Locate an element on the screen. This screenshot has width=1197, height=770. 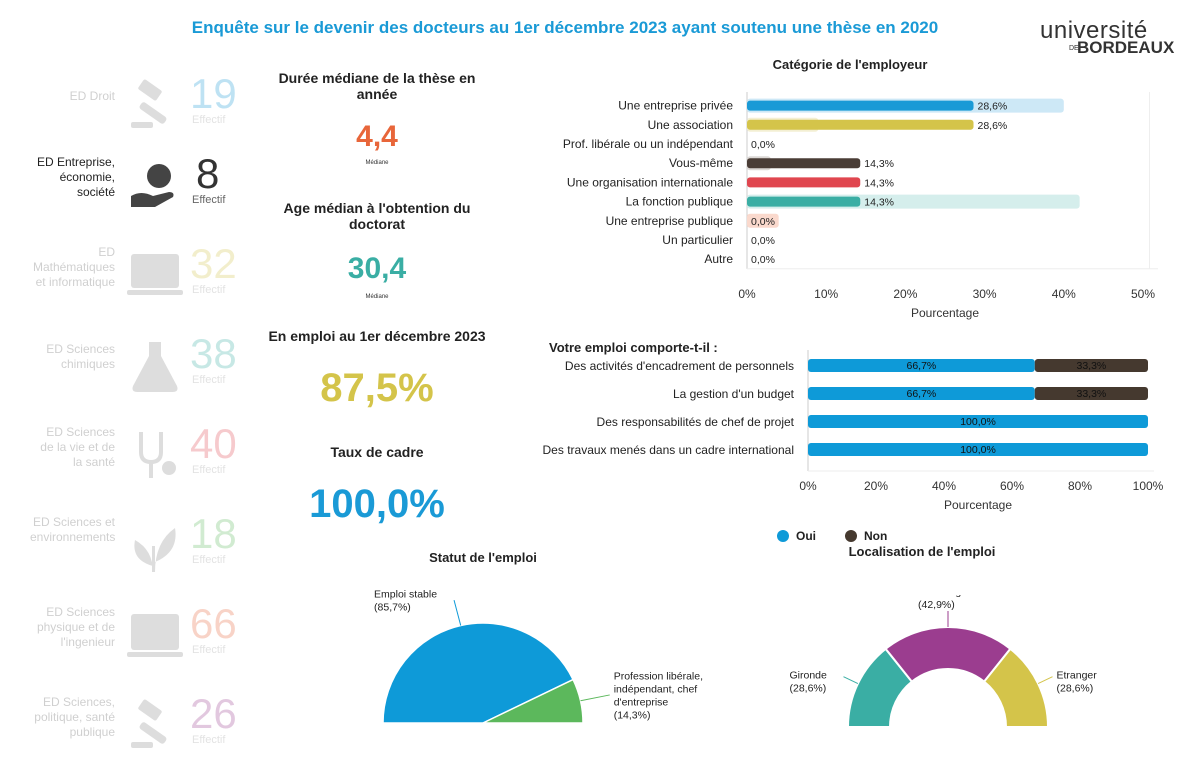
kpi-age-value: 30,4 is located at coordinates (377, 268).